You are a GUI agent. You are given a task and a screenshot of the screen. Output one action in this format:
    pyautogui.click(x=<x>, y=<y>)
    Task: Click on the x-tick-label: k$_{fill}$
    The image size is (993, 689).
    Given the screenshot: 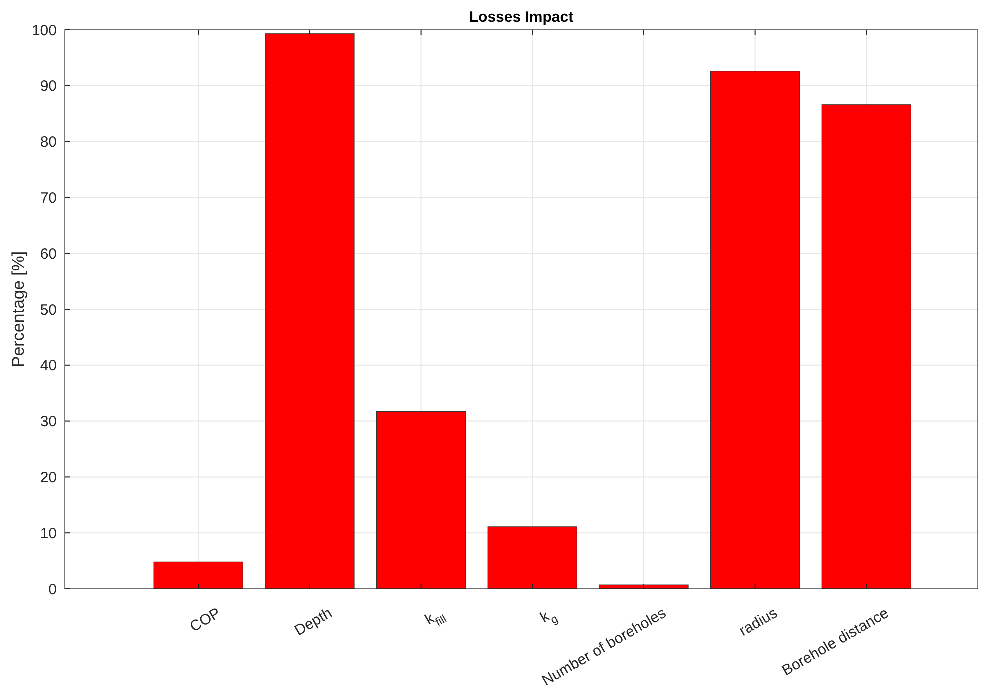 What is the action you would take?
    pyautogui.click(x=436, y=620)
    